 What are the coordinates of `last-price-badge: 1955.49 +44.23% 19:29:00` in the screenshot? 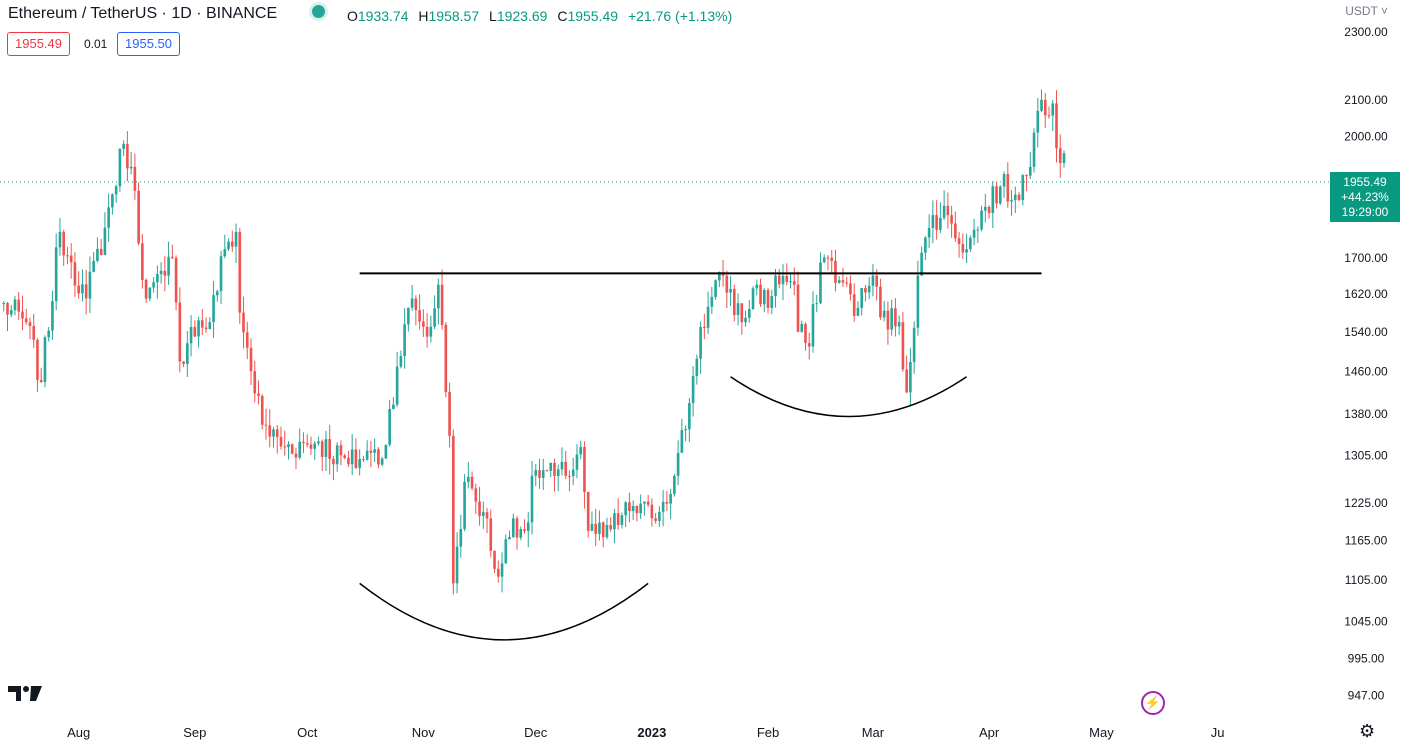 It's located at (1365, 197).